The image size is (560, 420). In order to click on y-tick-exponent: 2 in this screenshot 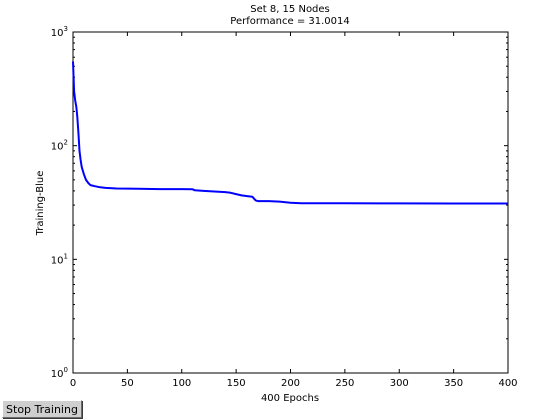, I will do `click(66, 143)`.